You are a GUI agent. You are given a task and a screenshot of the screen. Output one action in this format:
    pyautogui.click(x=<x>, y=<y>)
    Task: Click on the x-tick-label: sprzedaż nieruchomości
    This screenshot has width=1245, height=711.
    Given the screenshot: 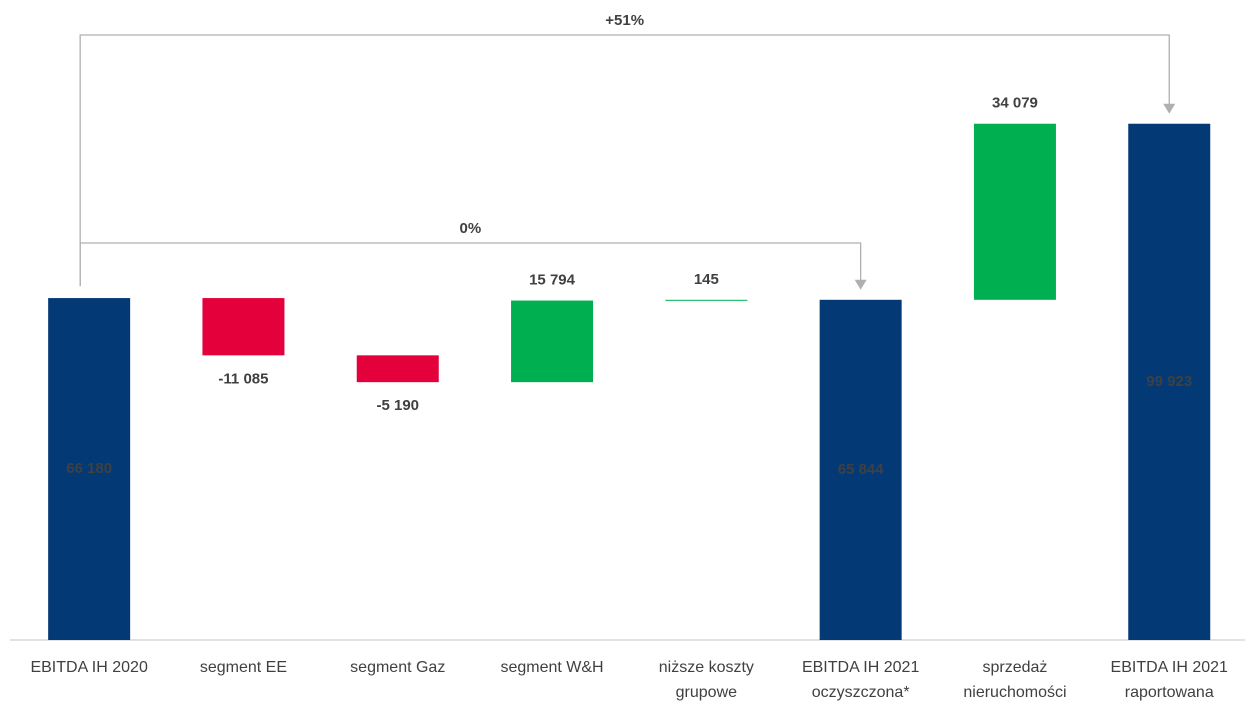 What is the action you would take?
    pyautogui.click(x=1014, y=680)
    